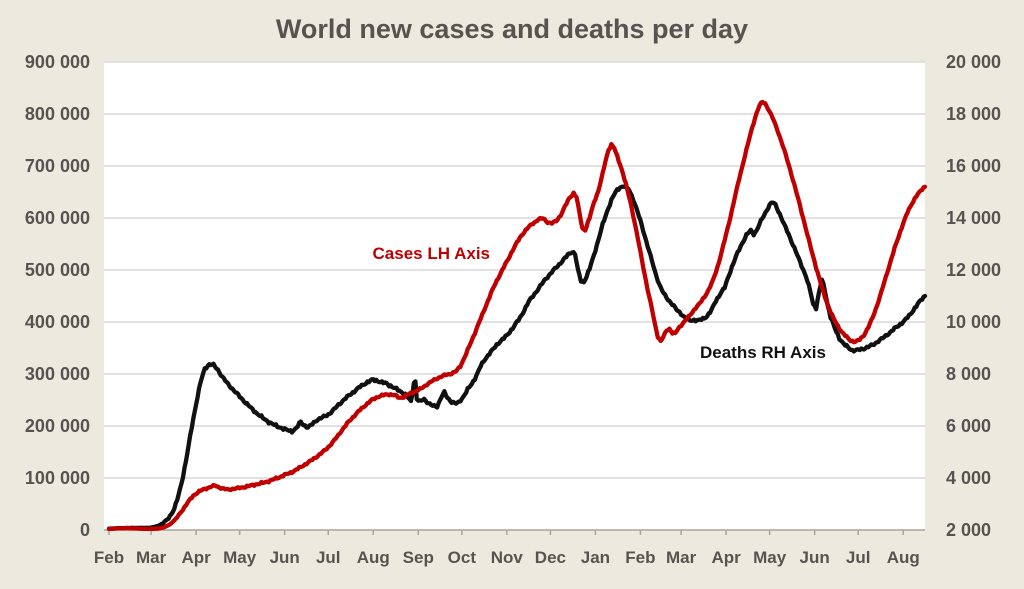 This screenshot has width=1024, height=589. I want to click on left-axis-tick-label: 500 000, so click(57, 270).